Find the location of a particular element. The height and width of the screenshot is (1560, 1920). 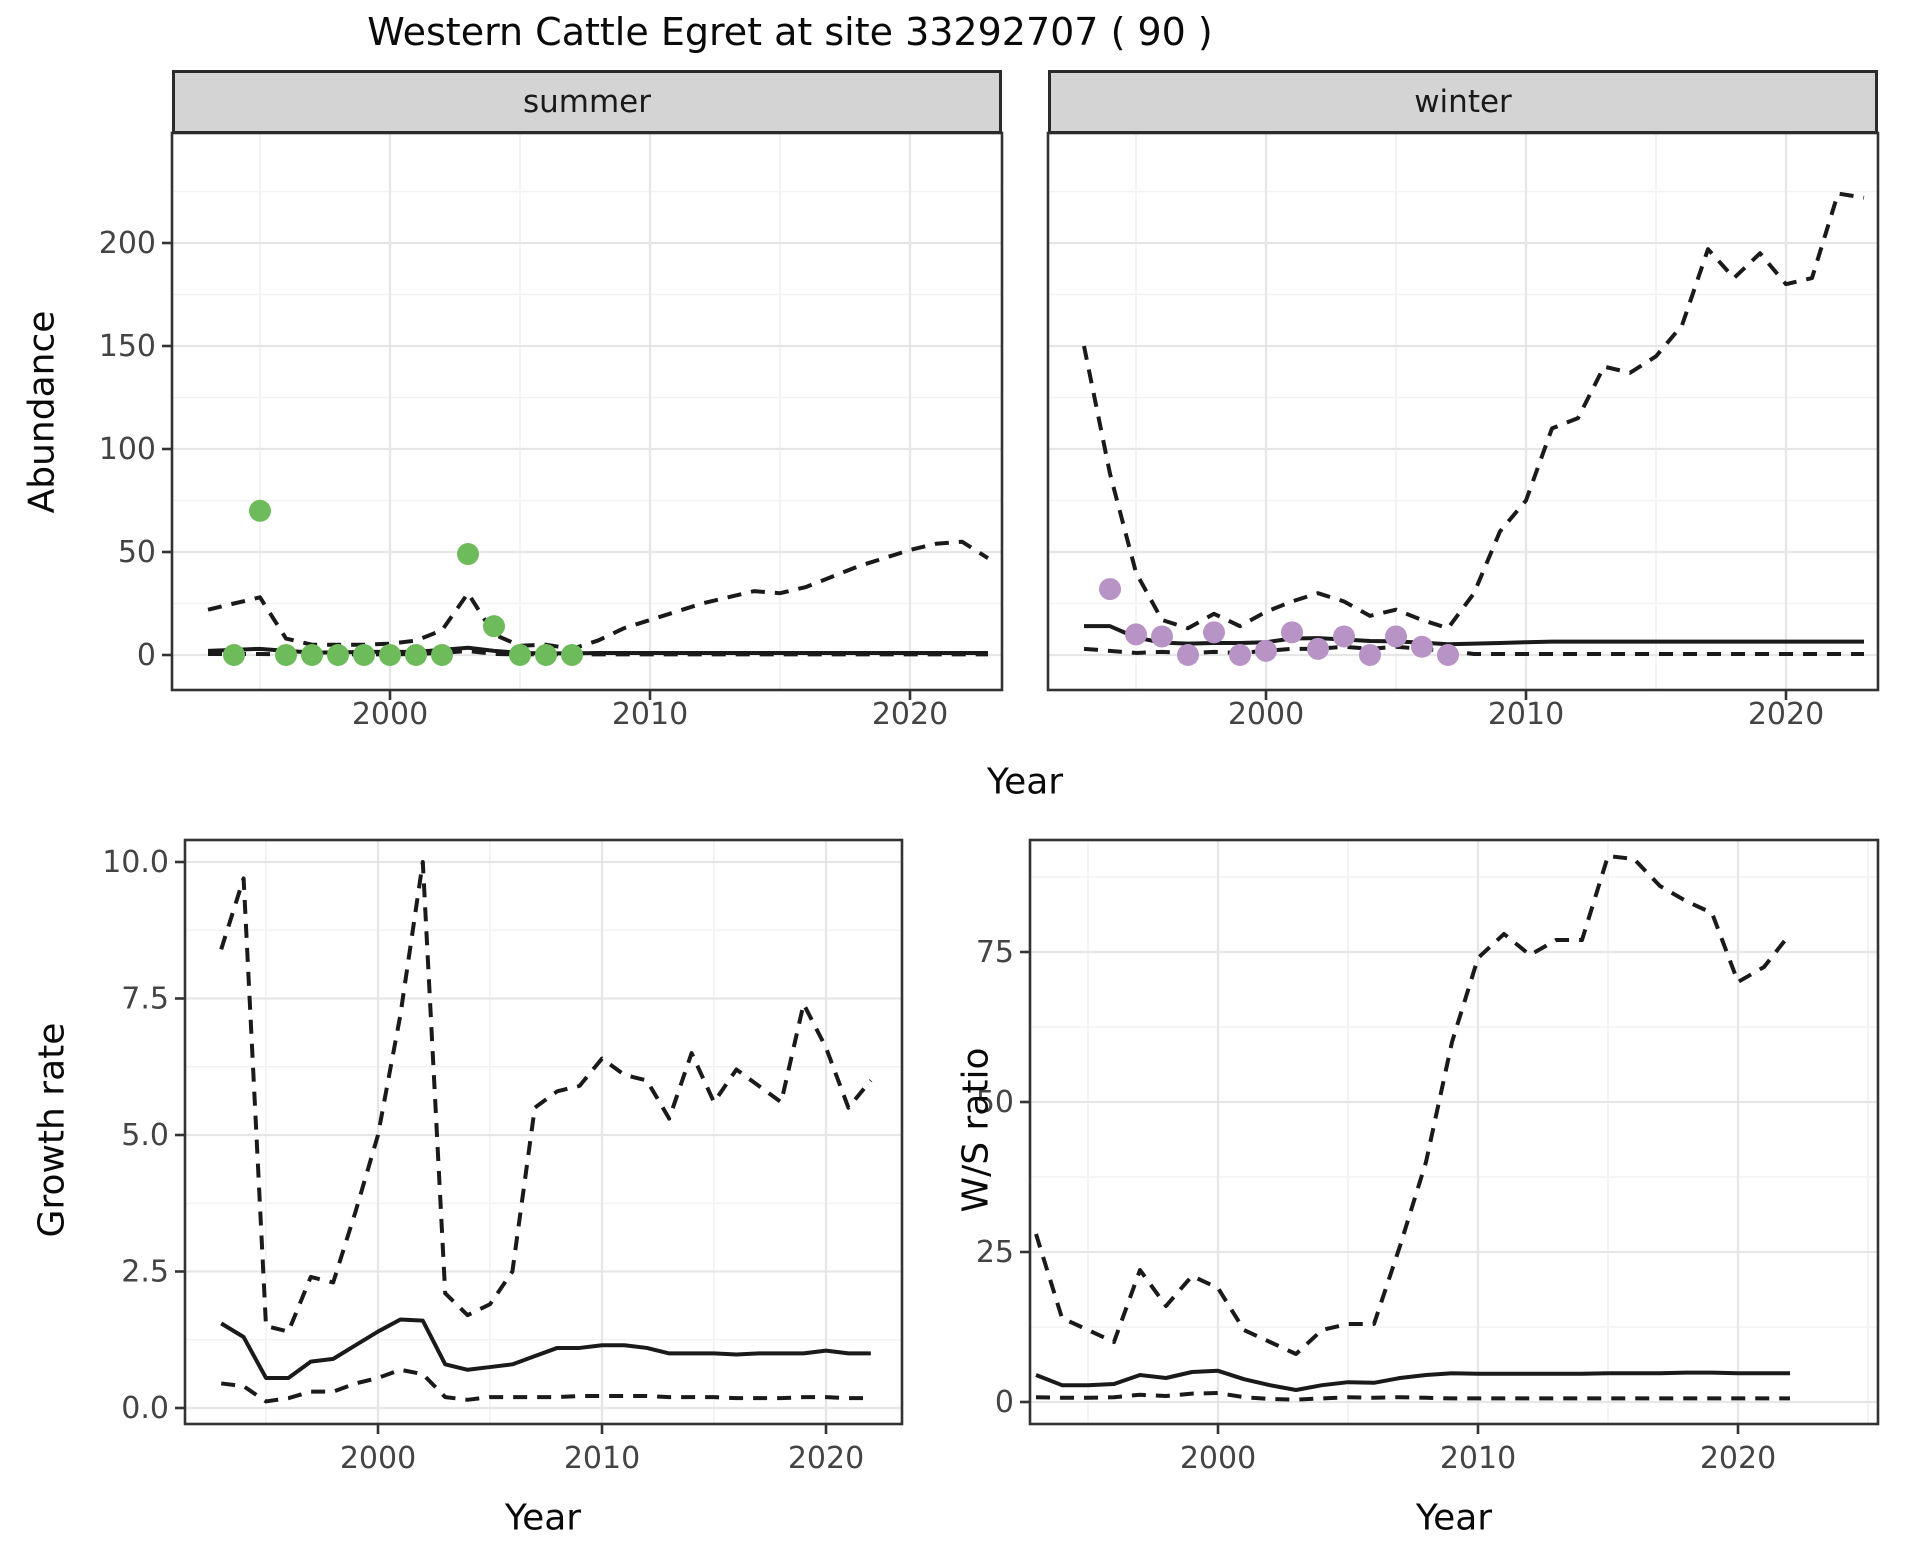

y-tick-label: 100 is located at coordinates (127, 449).